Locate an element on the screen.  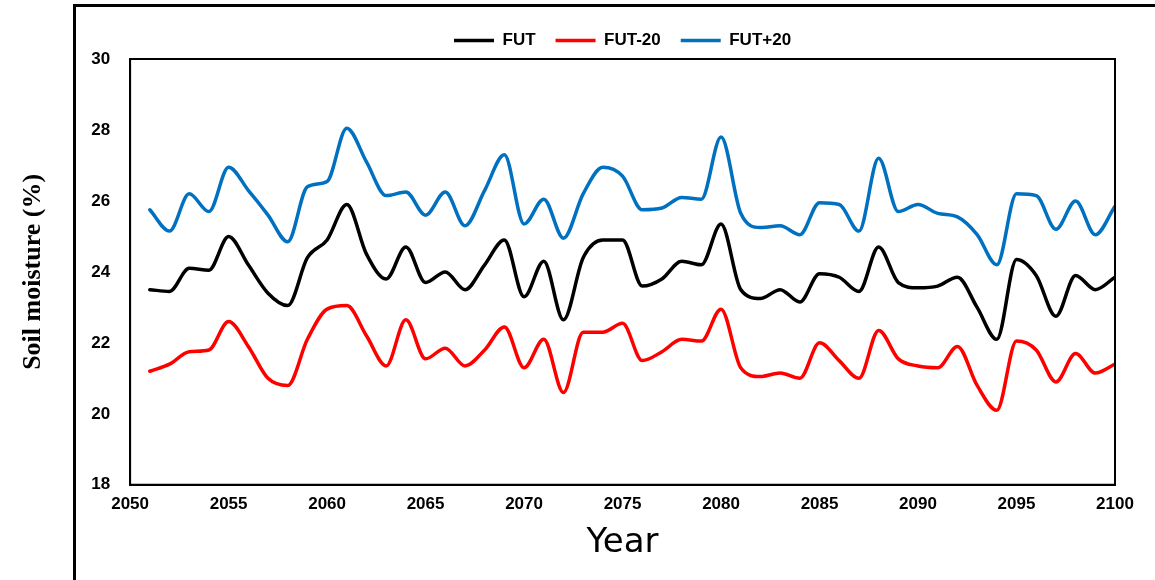
x-tick-label: 2075 is located at coordinates (622, 503).